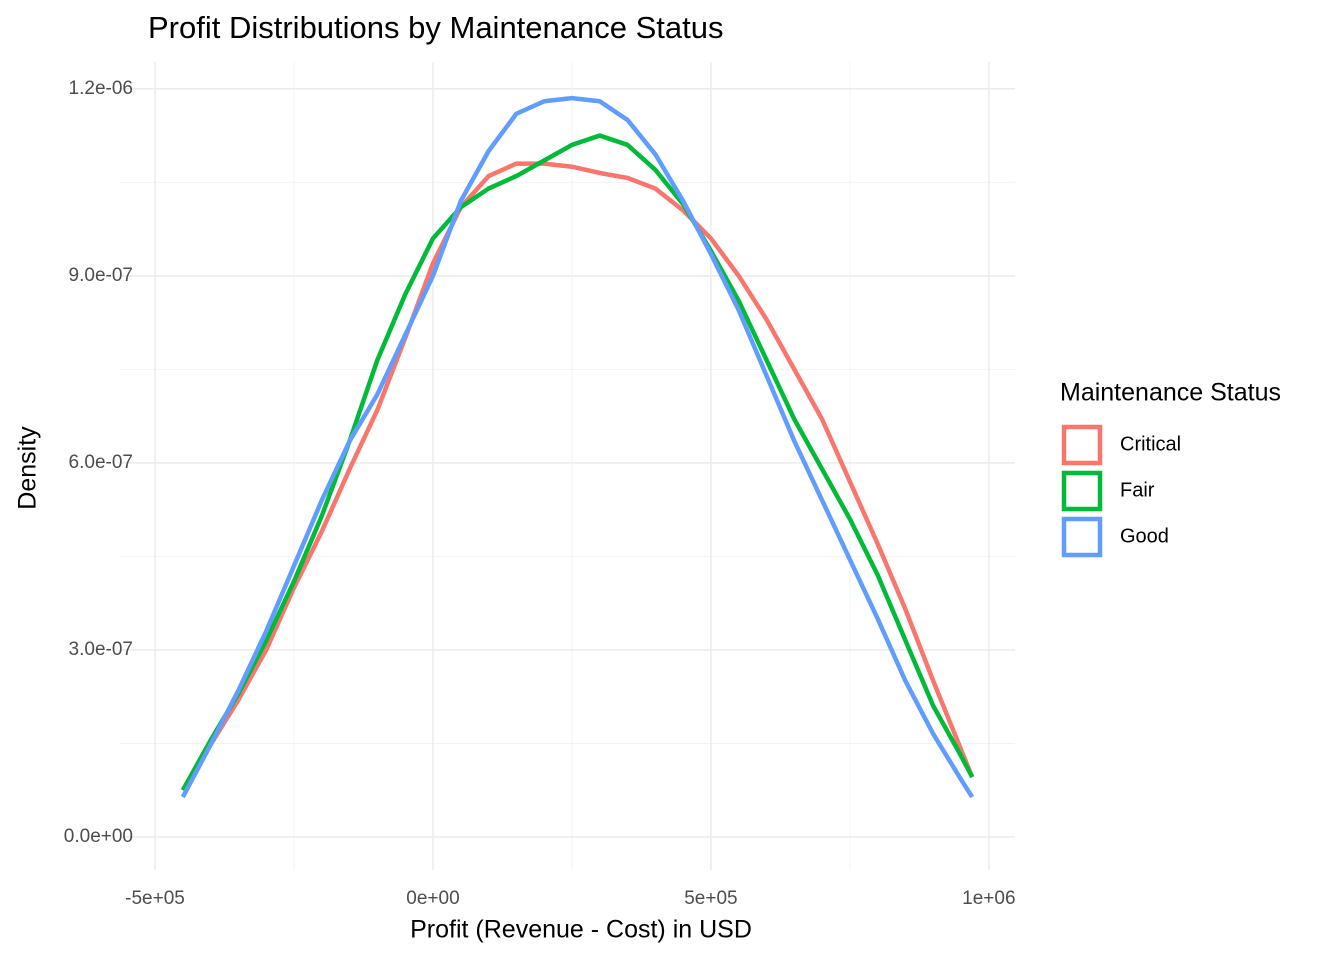  I want to click on x-tick-label: 1e+06, so click(988, 898).